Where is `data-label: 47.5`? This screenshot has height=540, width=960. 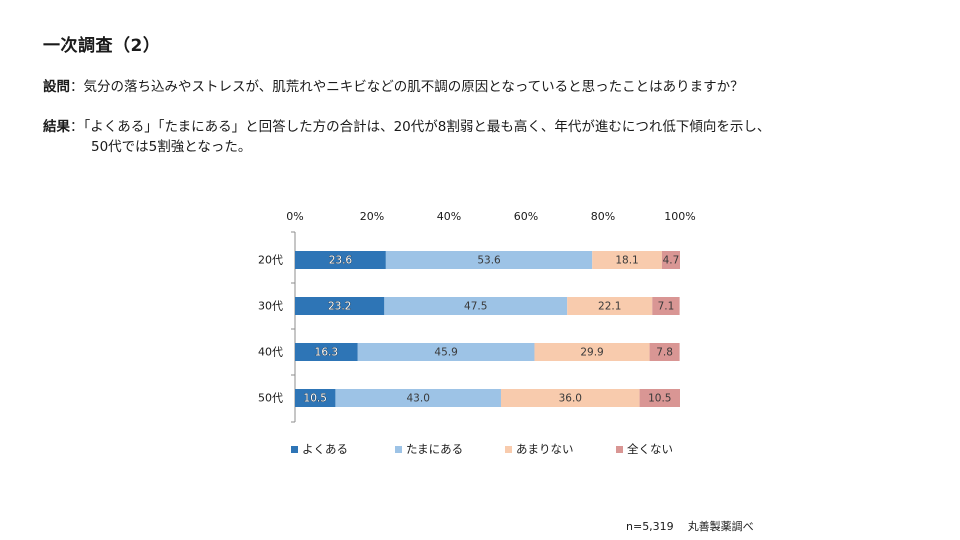 data-label: 47.5 is located at coordinates (475, 307).